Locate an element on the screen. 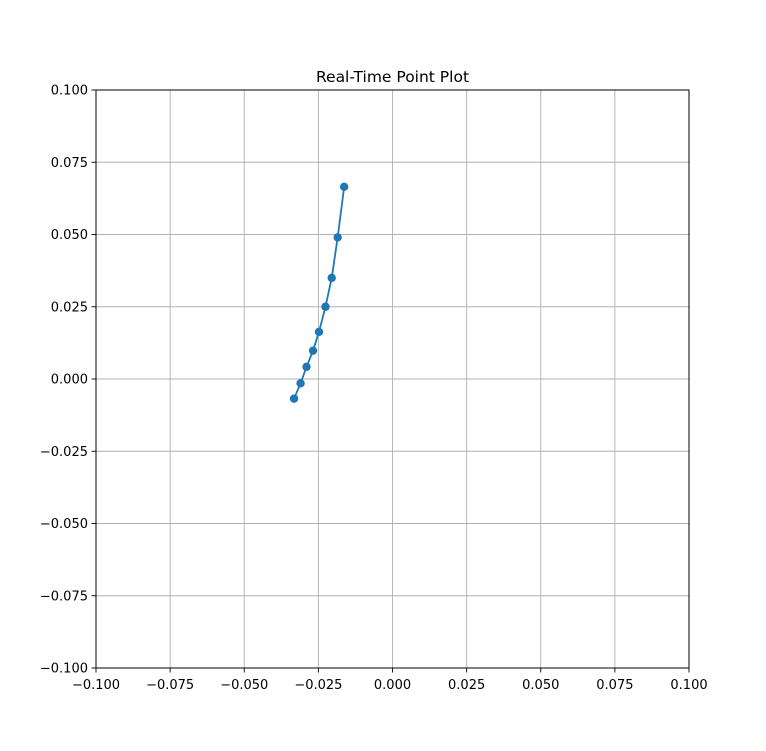 The width and height of the screenshot is (766, 751). y-tick-label: 0.000 is located at coordinates (69, 380).